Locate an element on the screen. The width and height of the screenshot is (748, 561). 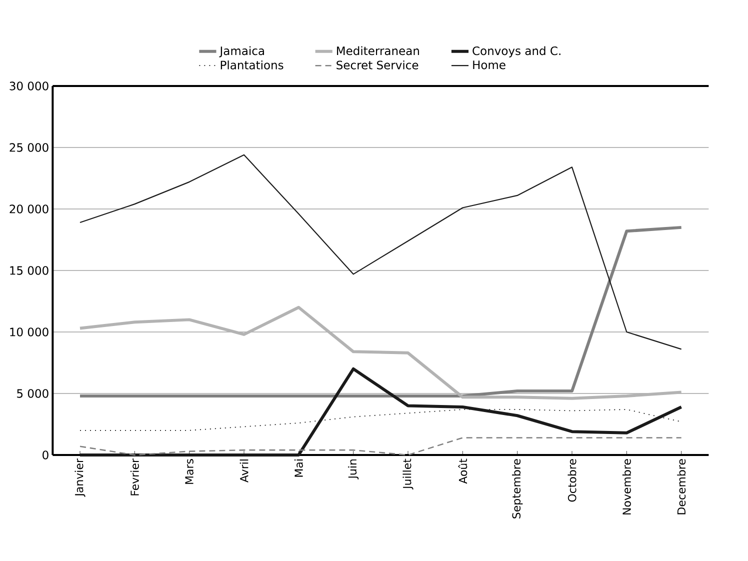
y-tick-label: 0 is located at coordinates (45, 455).